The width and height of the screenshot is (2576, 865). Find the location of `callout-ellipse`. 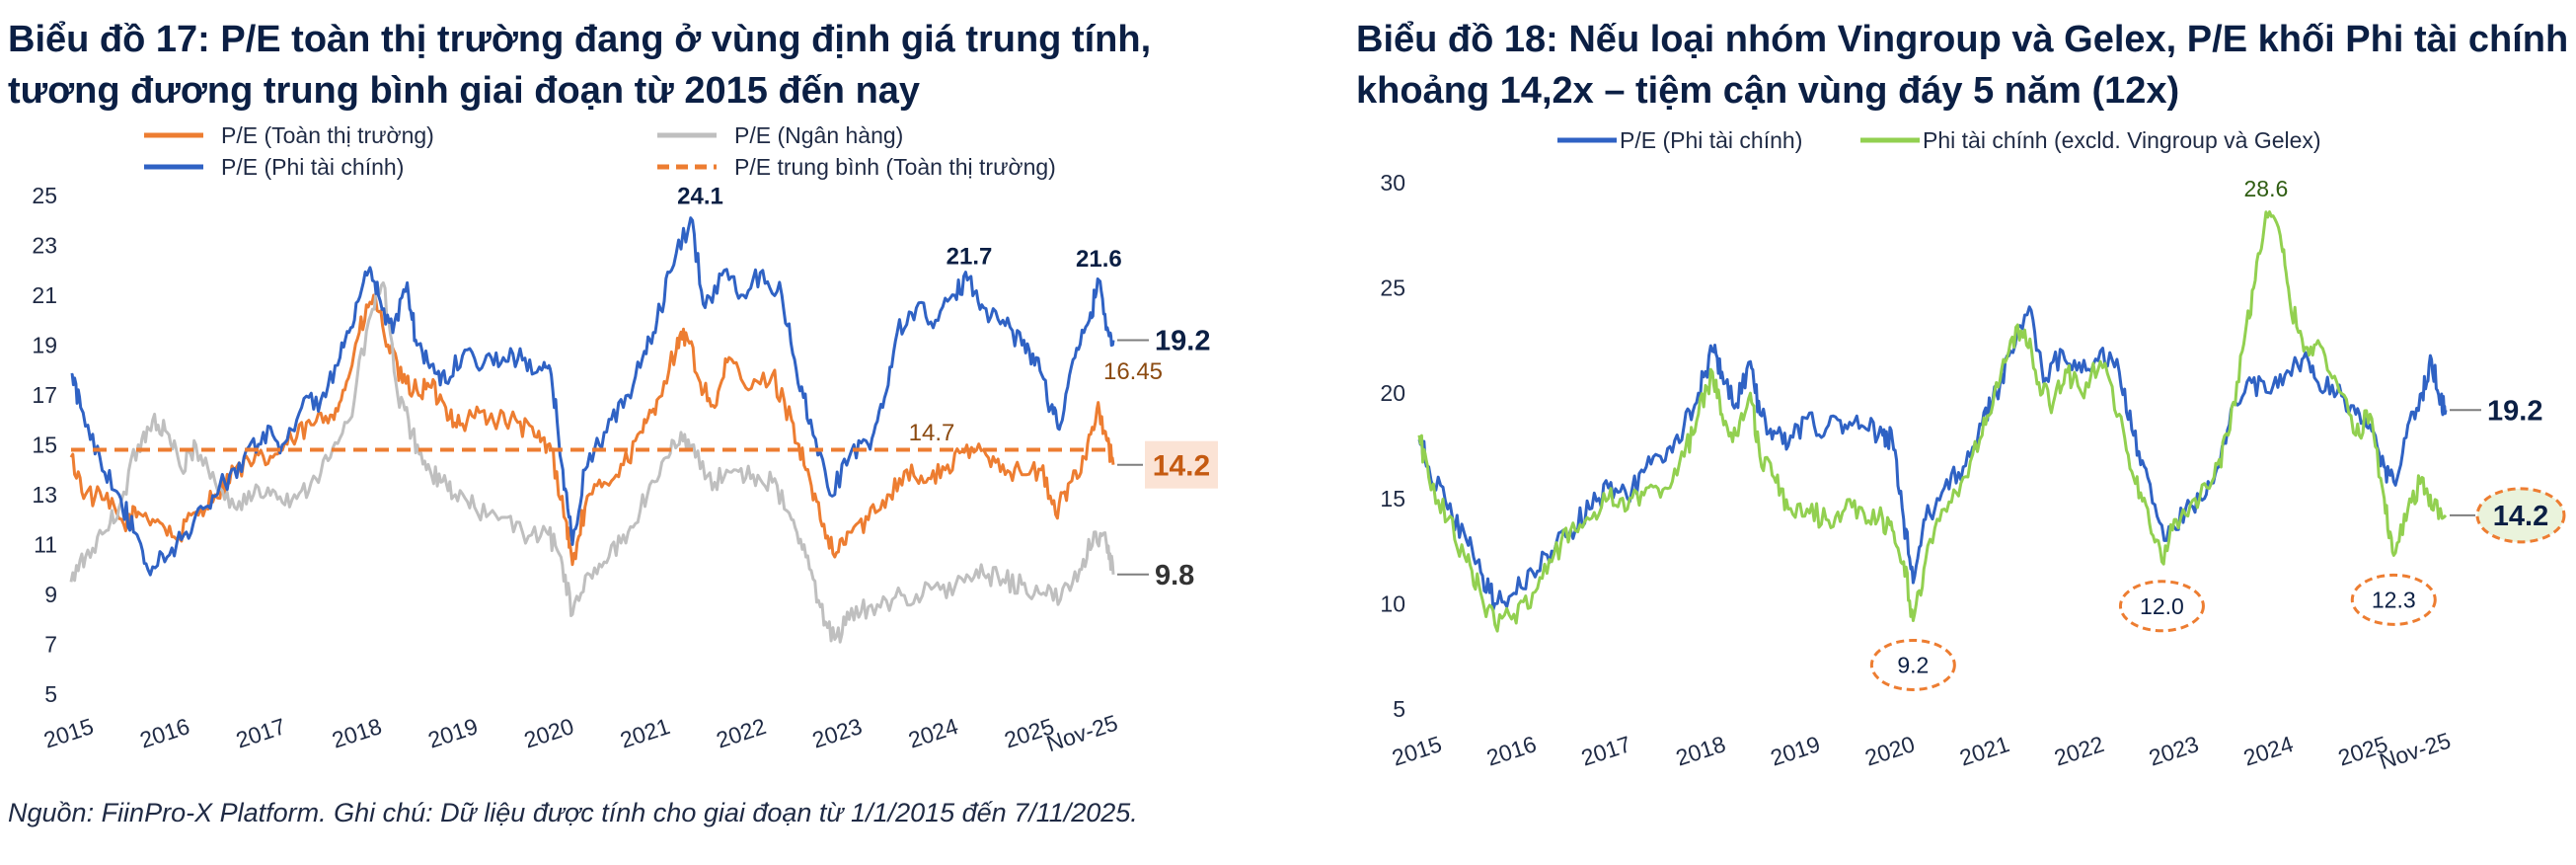

callout-ellipse is located at coordinates (2521, 515).